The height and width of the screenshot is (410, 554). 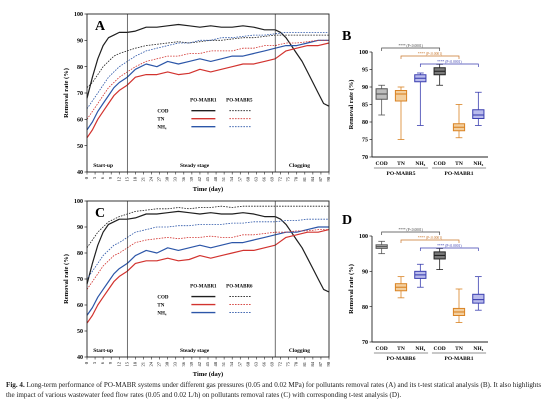 I want to click on legend-label: TN, so click(x=160, y=305).